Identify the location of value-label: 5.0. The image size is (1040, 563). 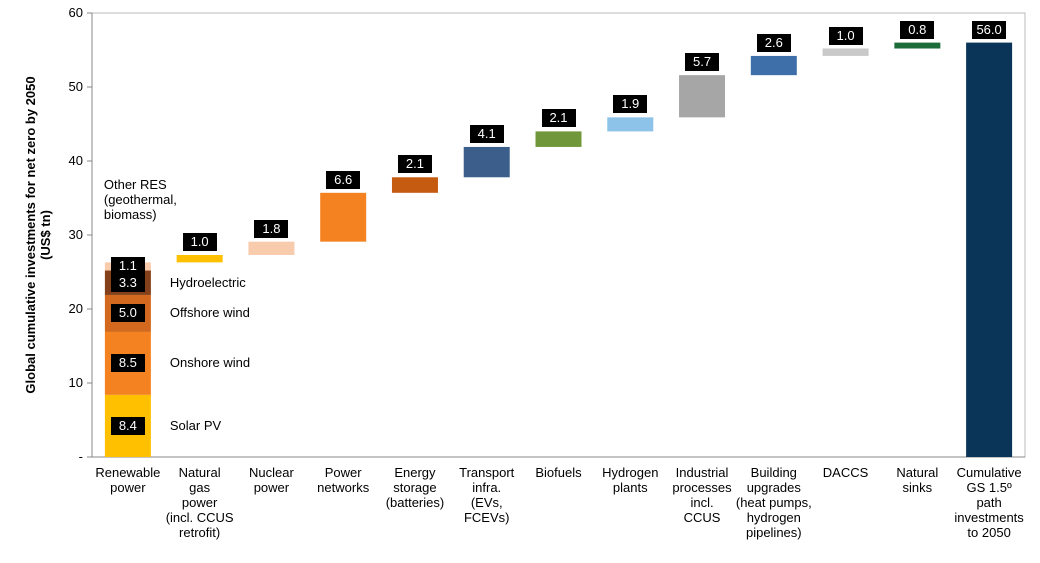
(127, 313).